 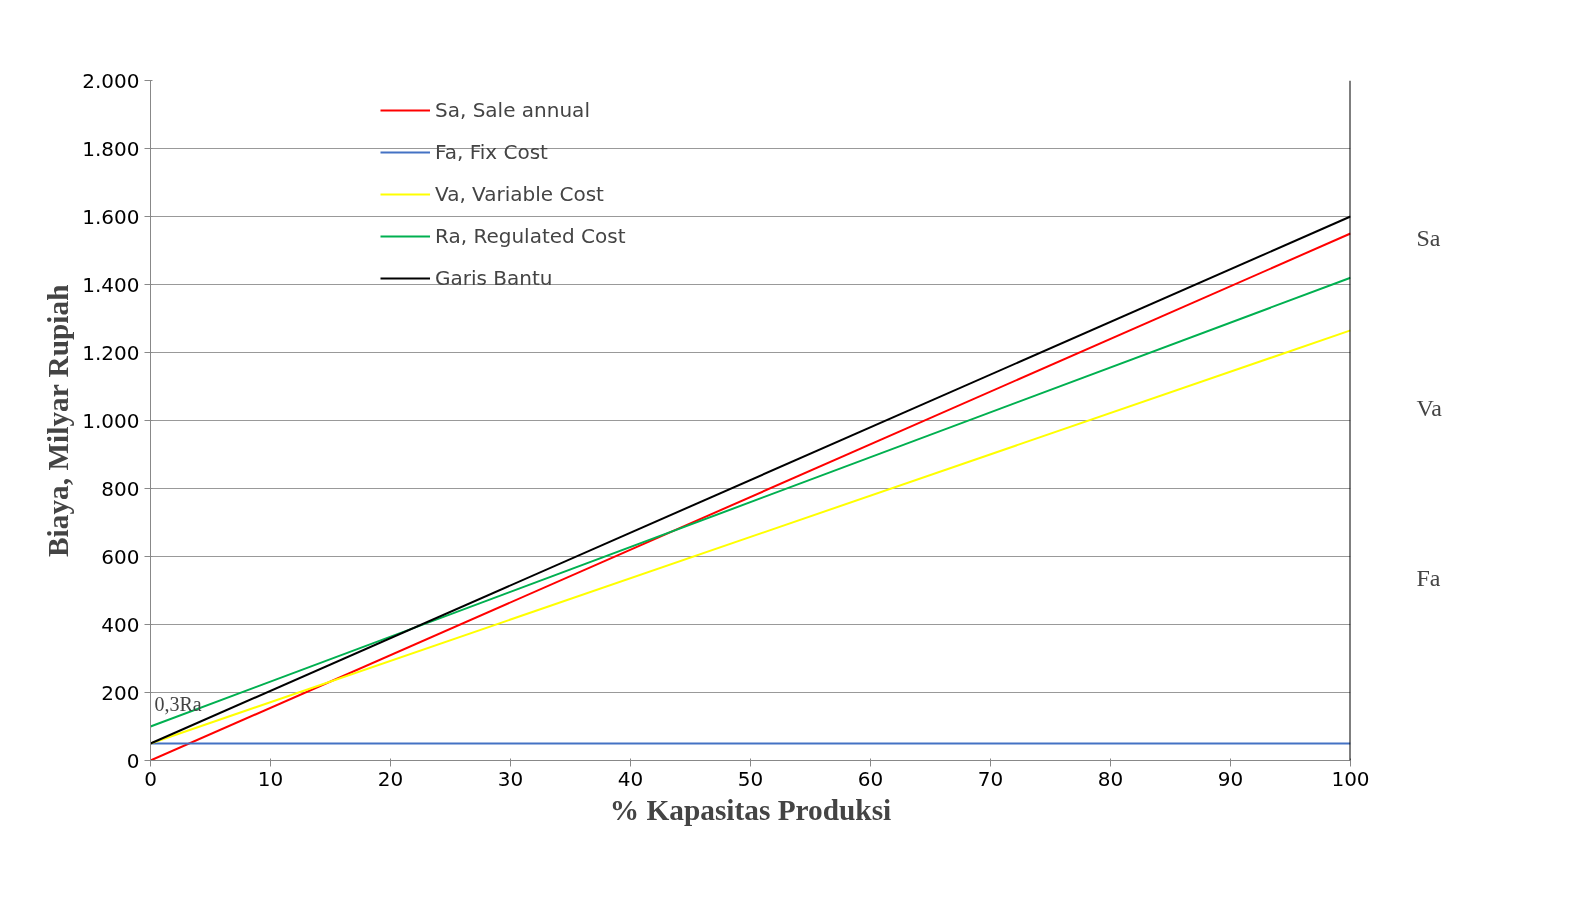 I want to click on legend-label: Sa, Sale annual, so click(x=512, y=110).